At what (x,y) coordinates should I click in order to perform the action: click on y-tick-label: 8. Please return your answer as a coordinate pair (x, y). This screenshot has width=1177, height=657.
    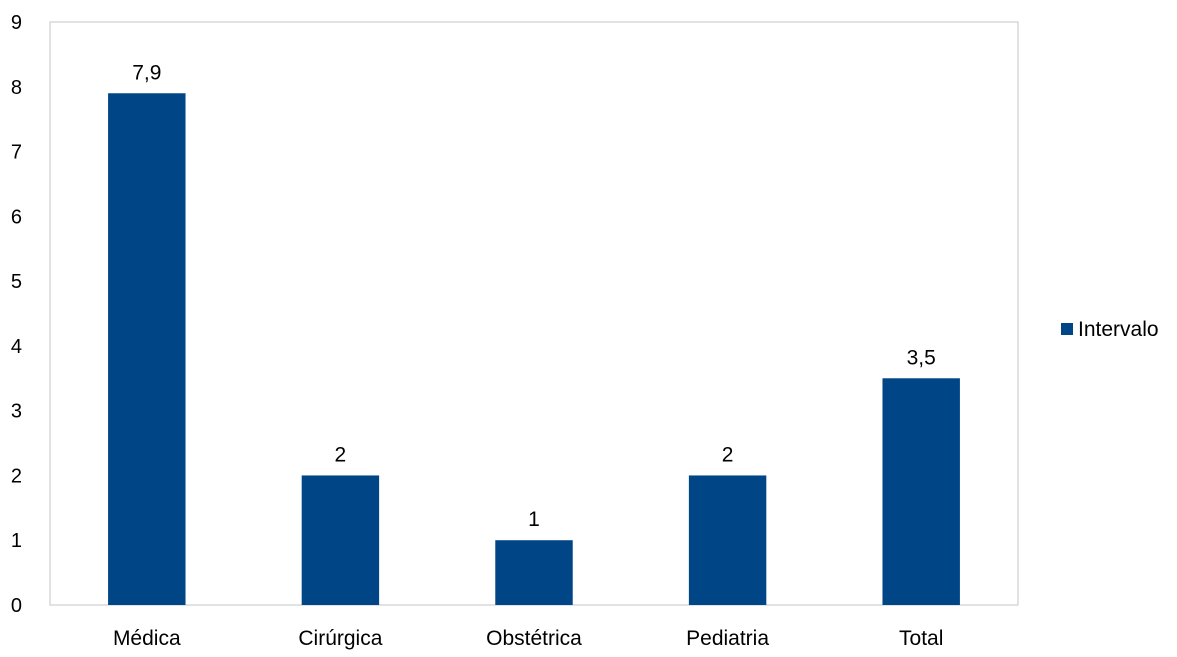
    Looking at the image, I should click on (16, 88).